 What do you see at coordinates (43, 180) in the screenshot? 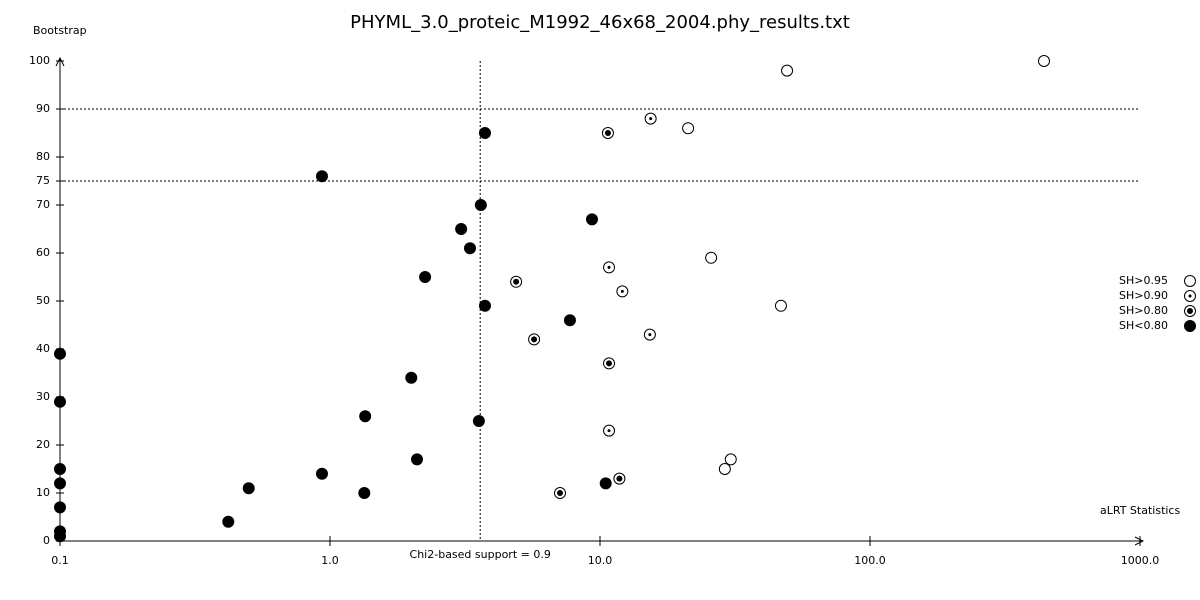
I see `y-tick-label: 75` at bounding box center [43, 180].